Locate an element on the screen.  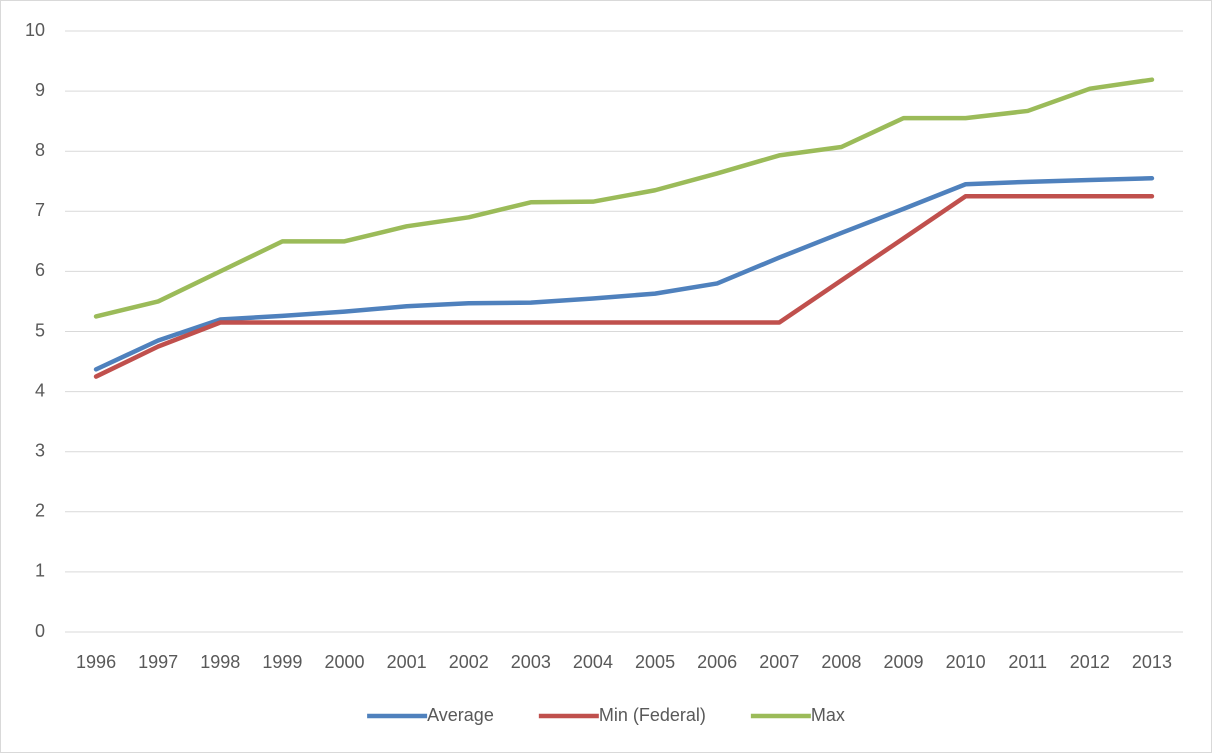
x-tick-label: 2010 is located at coordinates (966, 662).